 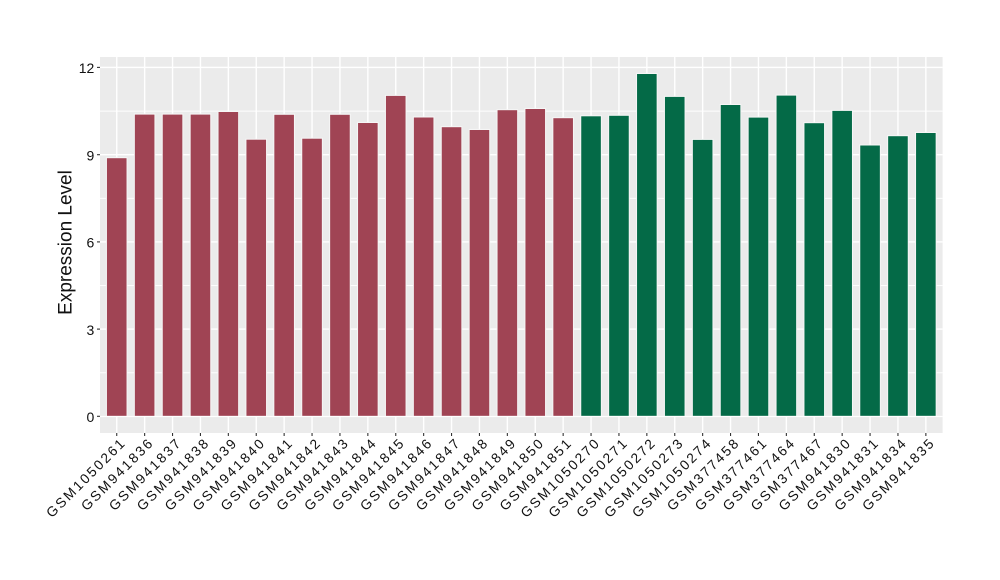 I want to click on svg-text: 6, so click(x=91, y=243).